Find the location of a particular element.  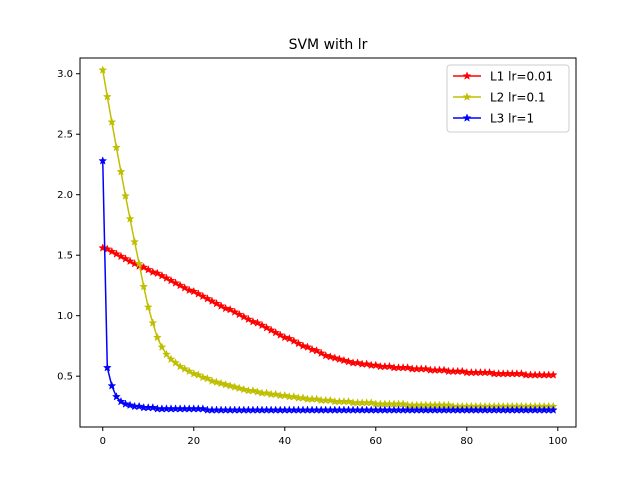

chart-title: SVM with lr is located at coordinates (328, 45).